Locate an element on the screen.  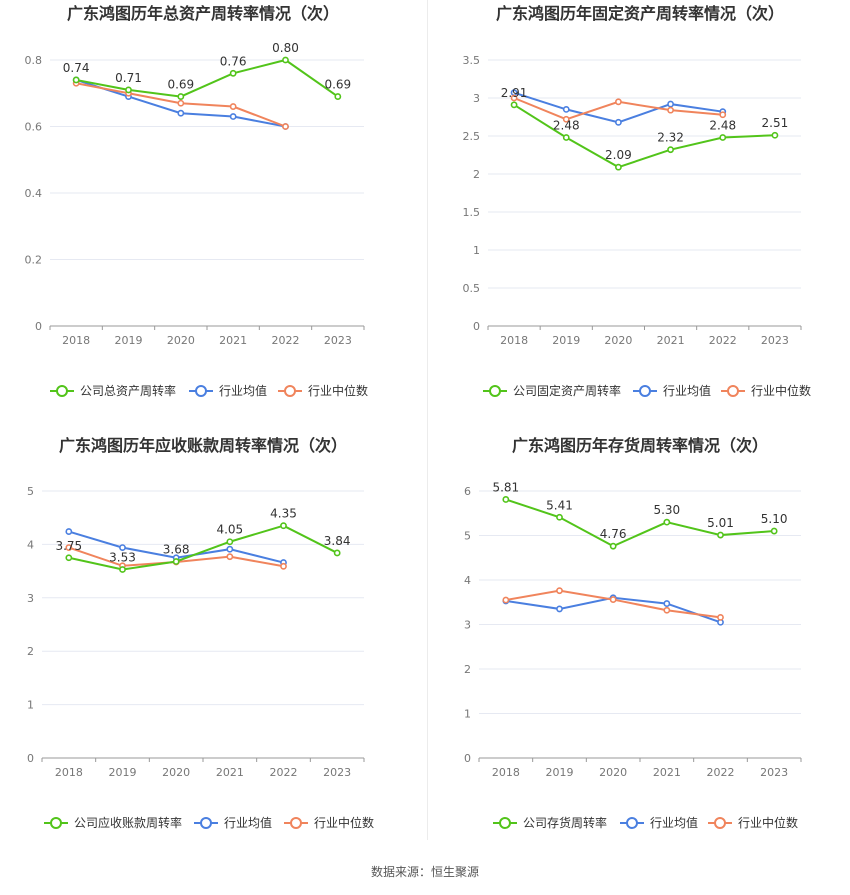
data-label: 0.71 is located at coordinates (128, 78).